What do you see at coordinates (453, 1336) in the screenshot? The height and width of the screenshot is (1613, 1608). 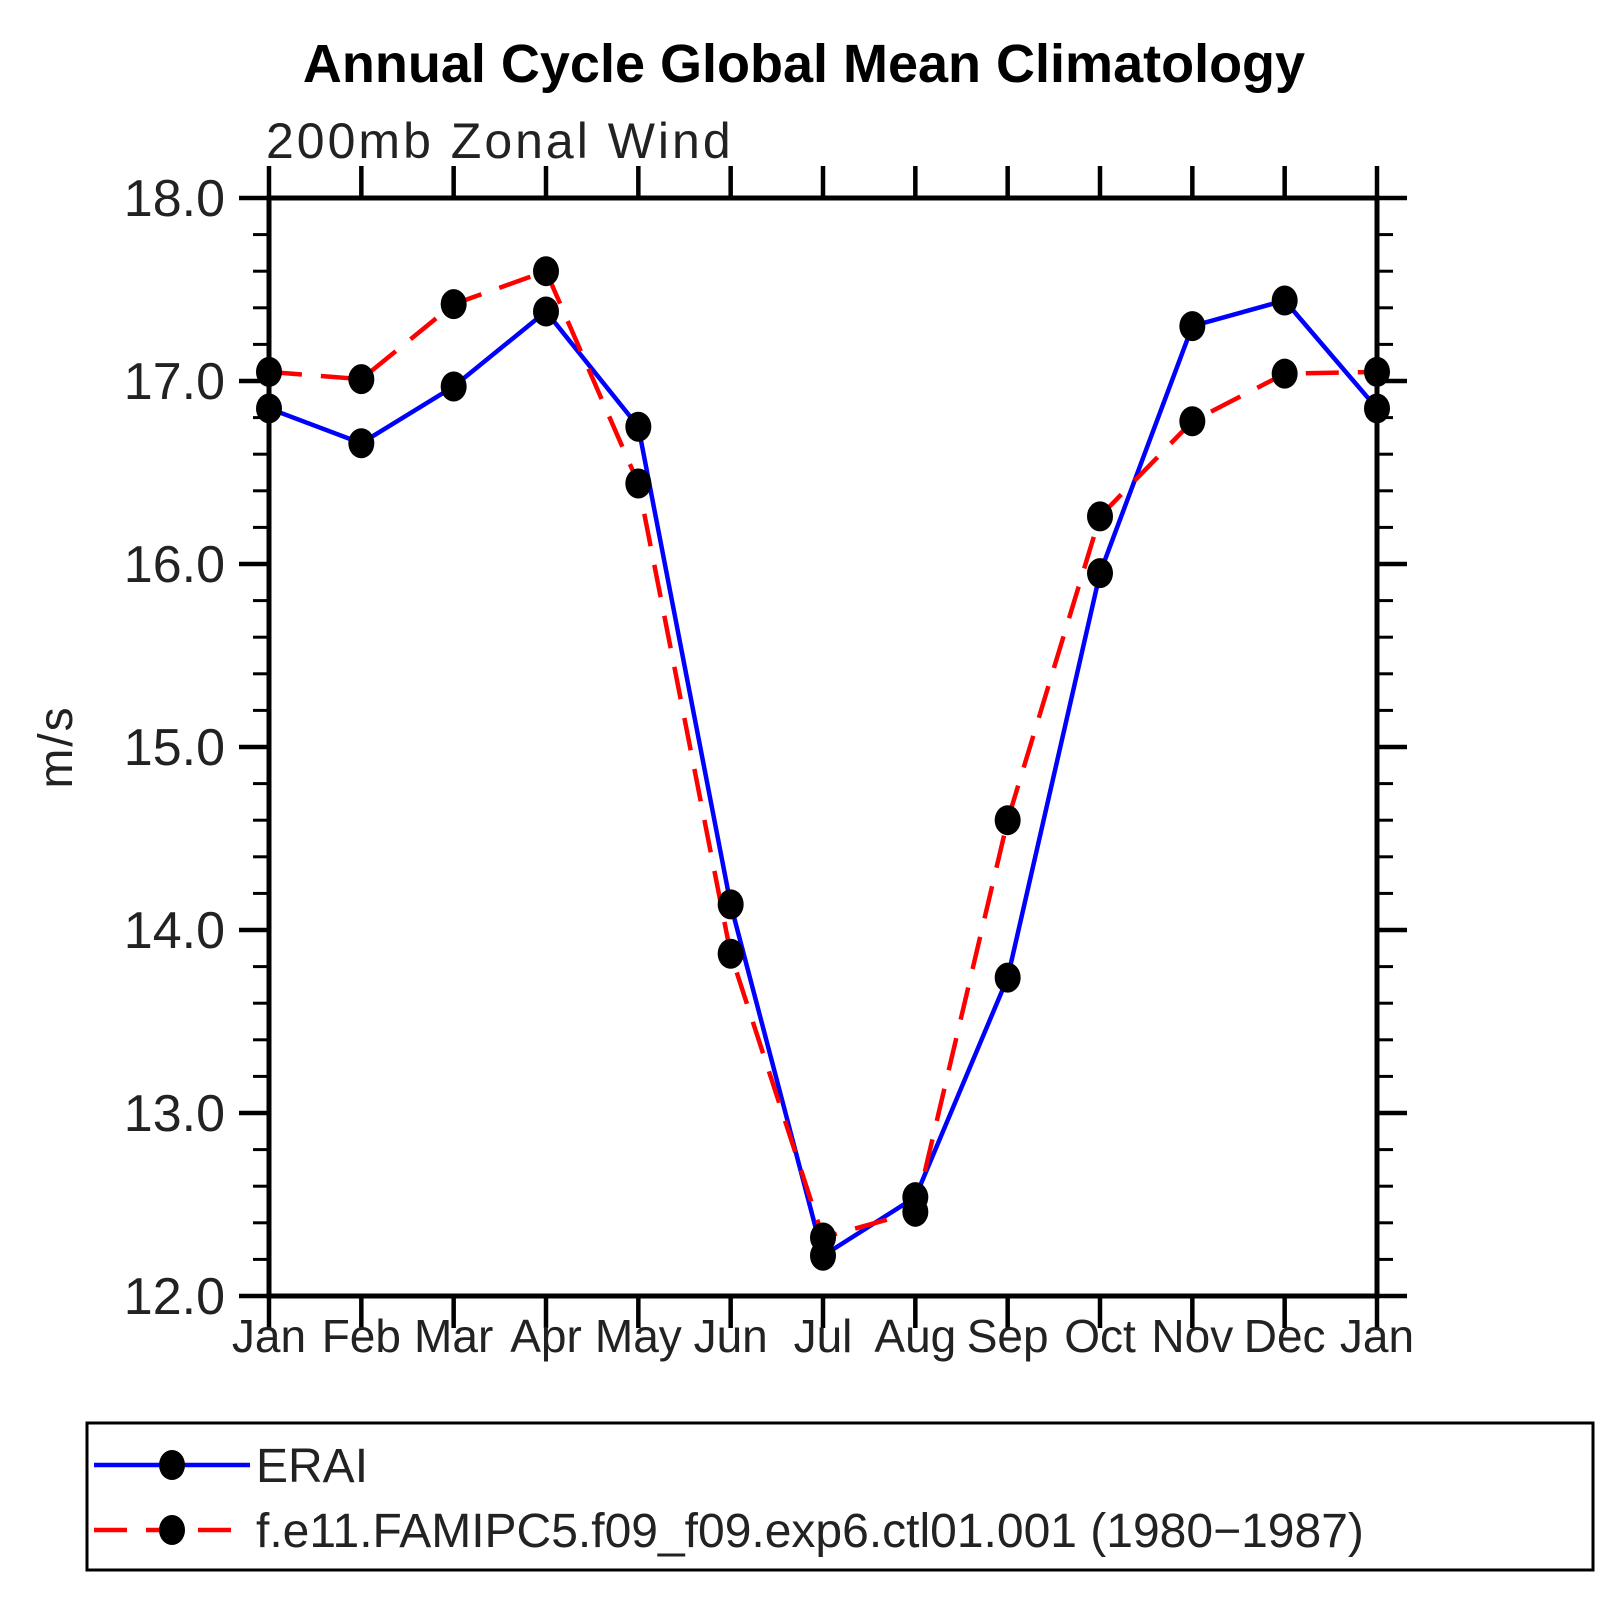 I see `x-tick-label: Mar` at bounding box center [453, 1336].